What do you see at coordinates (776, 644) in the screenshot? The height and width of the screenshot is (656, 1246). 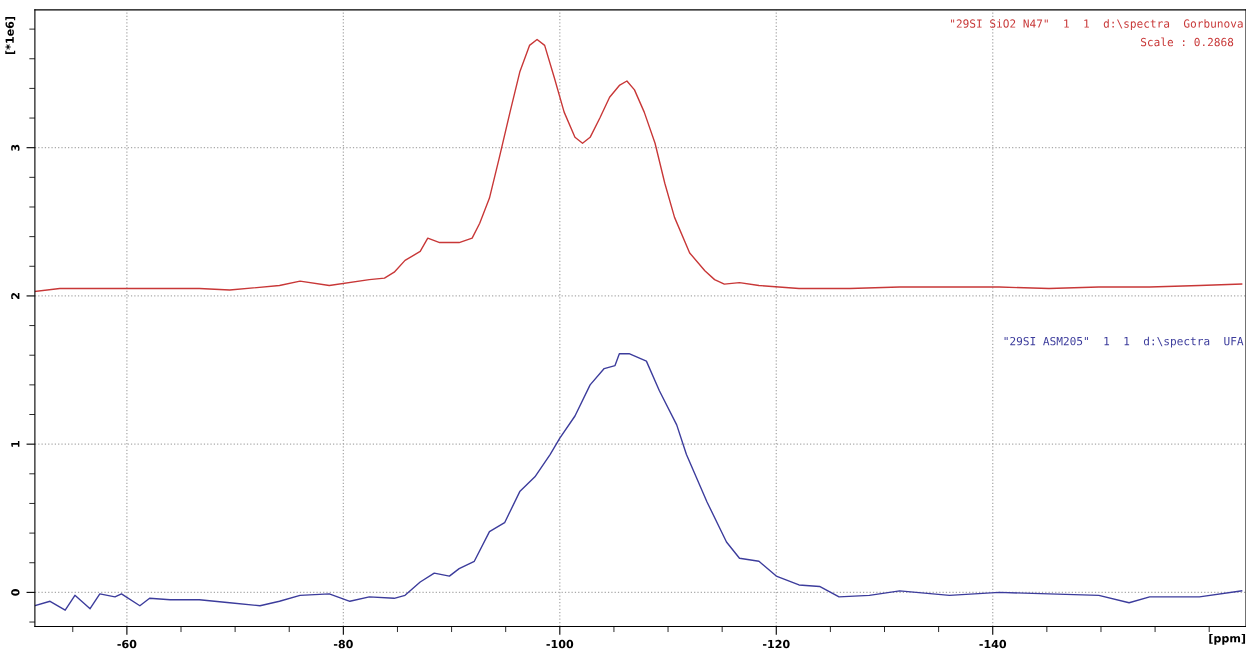 I see `x-tick-label: -120` at bounding box center [776, 644].